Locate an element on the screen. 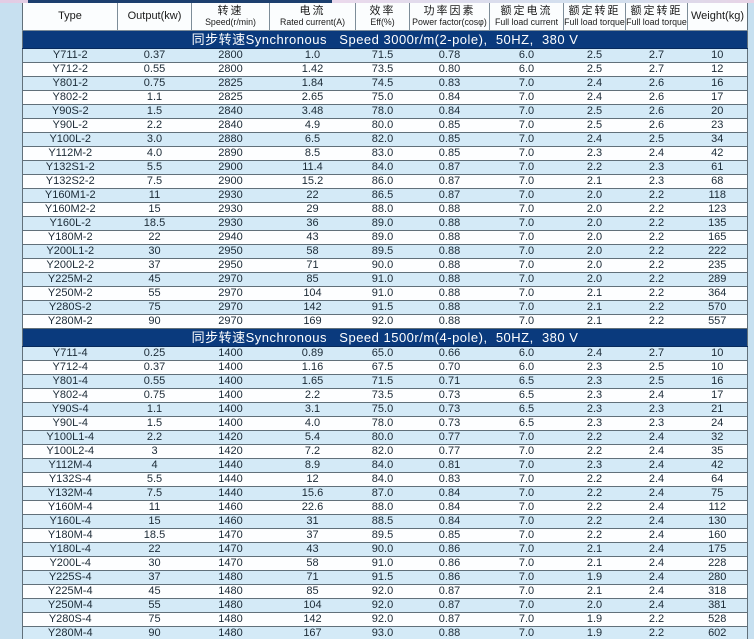  cell-type: Y180L-4 is located at coordinates (70, 549).